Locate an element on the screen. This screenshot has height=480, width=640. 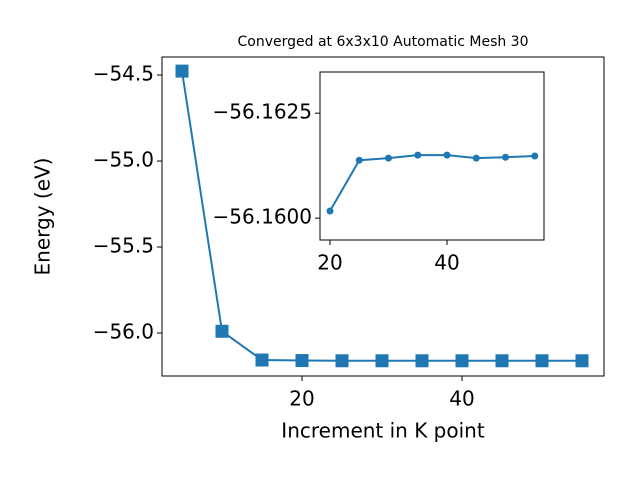
chart-title: Converged at 6x3x10 Automatic Mesh 30 is located at coordinates (383, 42).